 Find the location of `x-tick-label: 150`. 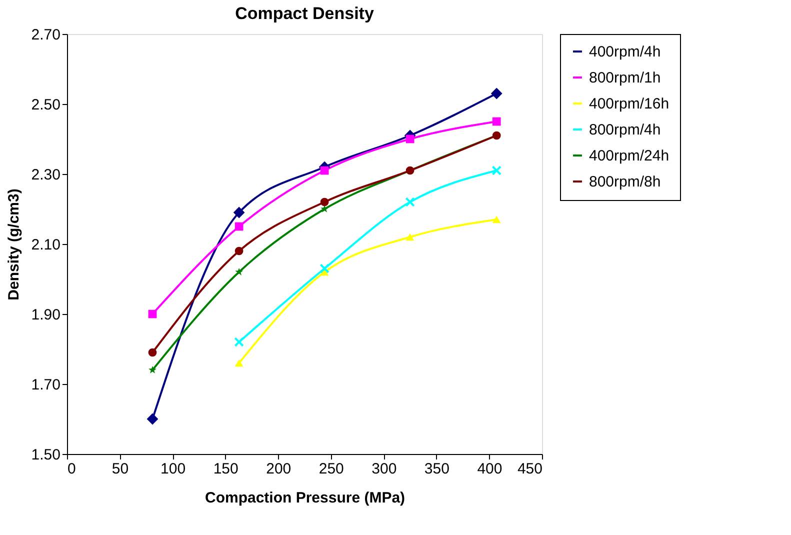

x-tick-label: 150 is located at coordinates (225, 469).